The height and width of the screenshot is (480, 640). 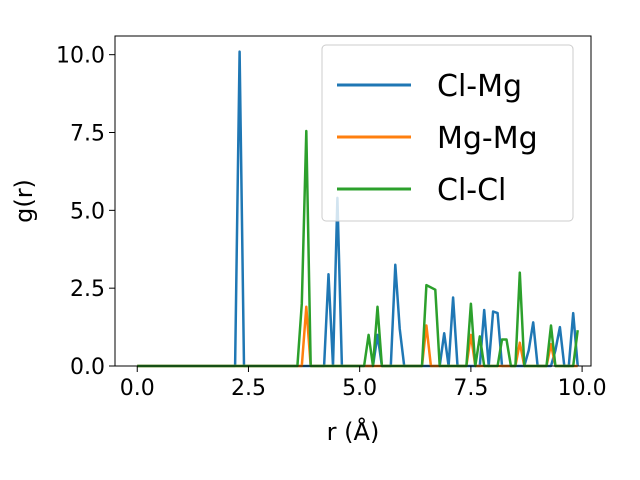 What do you see at coordinates (487, 138) in the screenshot?
I see `legend-label-1: Mg-Mg` at bounding box center [487, 138].